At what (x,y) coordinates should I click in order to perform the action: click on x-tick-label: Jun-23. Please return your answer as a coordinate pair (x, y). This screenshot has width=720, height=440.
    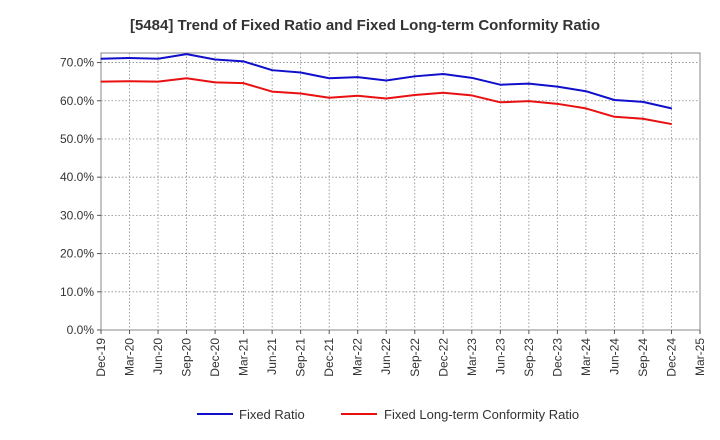
    Looking at the image, I should click on (500, 356).